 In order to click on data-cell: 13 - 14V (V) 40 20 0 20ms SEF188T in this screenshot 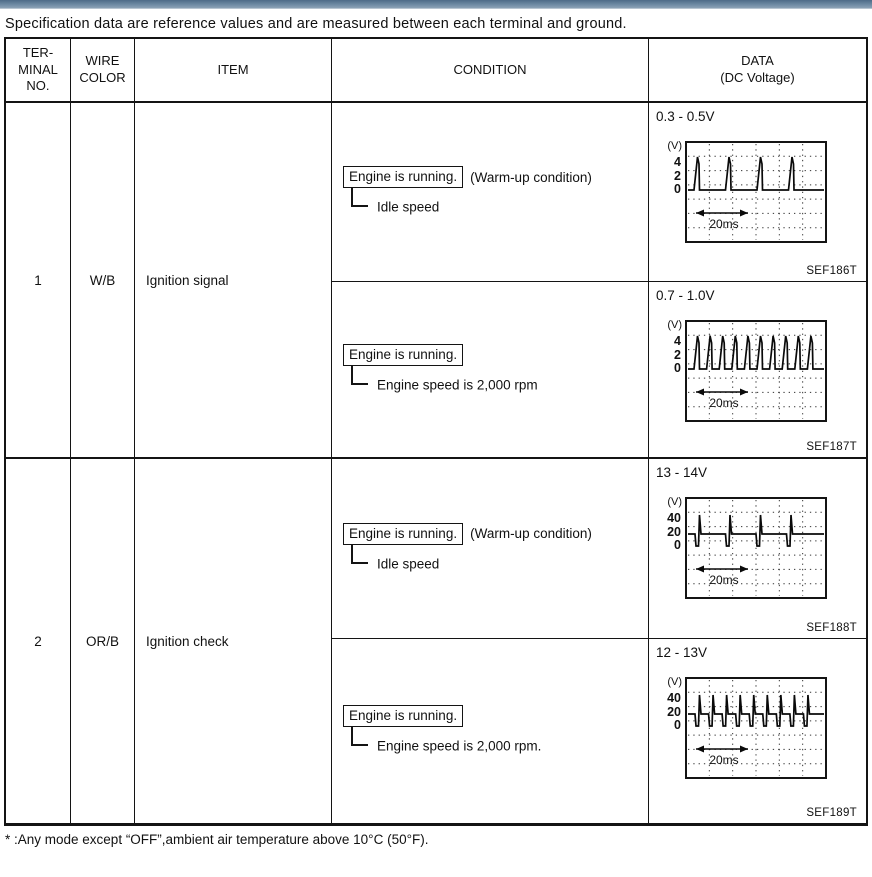, I will do `click(757, 547)`.